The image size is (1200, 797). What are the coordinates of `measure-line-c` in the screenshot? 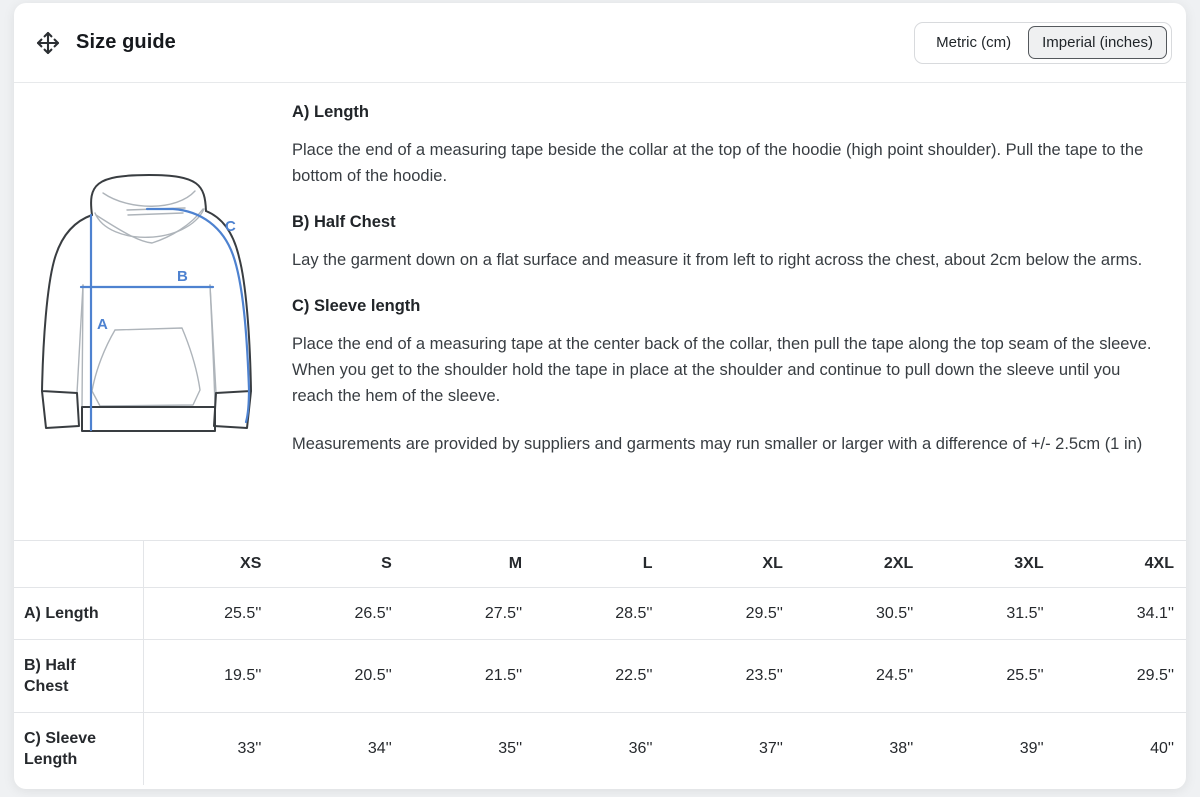 It's located at (198, 315).